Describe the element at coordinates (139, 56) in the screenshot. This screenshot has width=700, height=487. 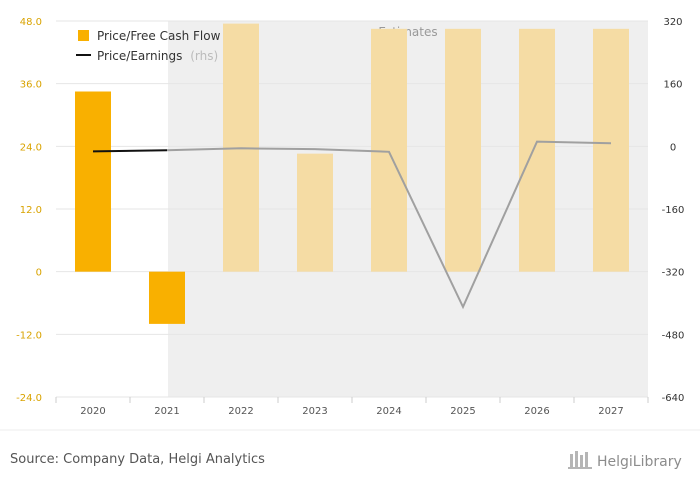
I see `legend-label-pe: Price/Earnings` at that location.